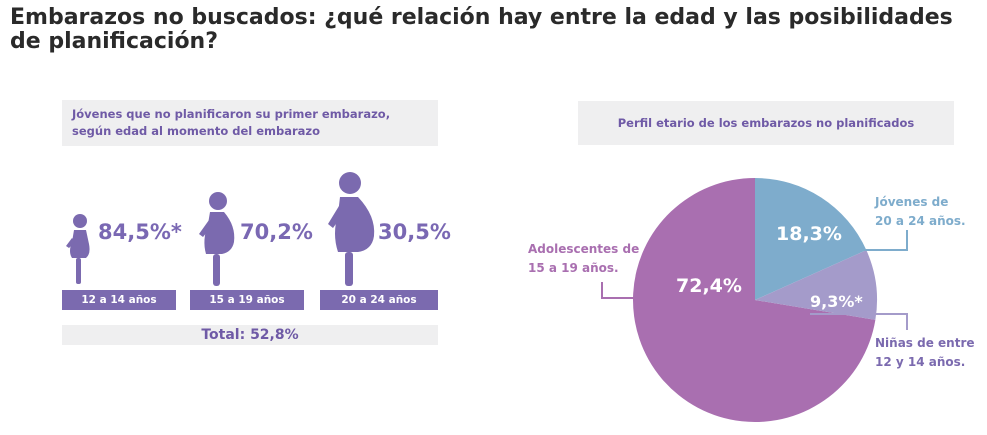  What do you see at coordinates (920, 221) in the screenshot?
I see `pie-label-jovenes-line2: 20 a 24 años.` at bounding box center [920, 221].